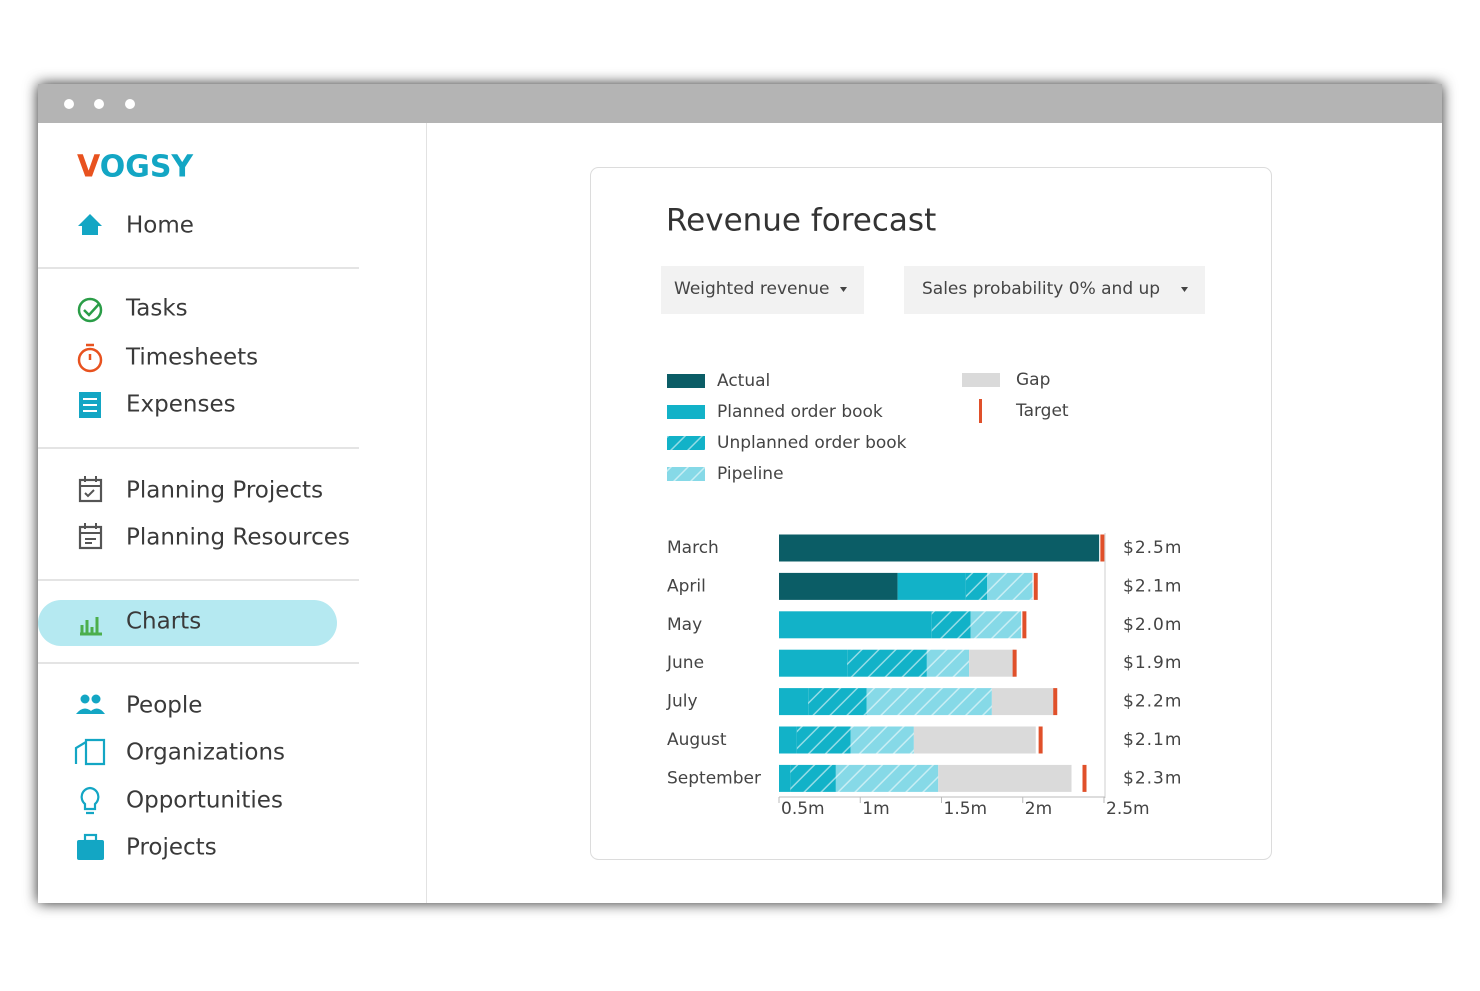 Image resolution: width=1480 pixels, height=991 pixels. I want to click on y-tick-label: May, so click(684, 625).